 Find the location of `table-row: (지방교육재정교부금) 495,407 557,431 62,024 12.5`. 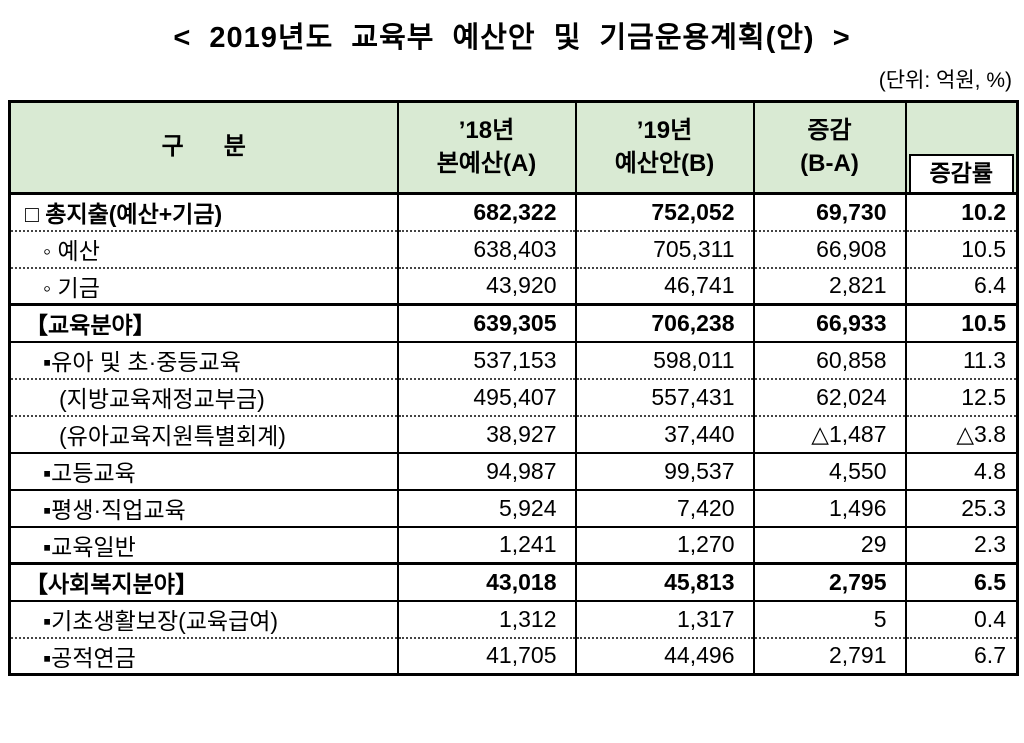

table-row: (지방교육재정교부금) 495,407 557,431 62,024 12.5 is located at coordinates (513, 396).